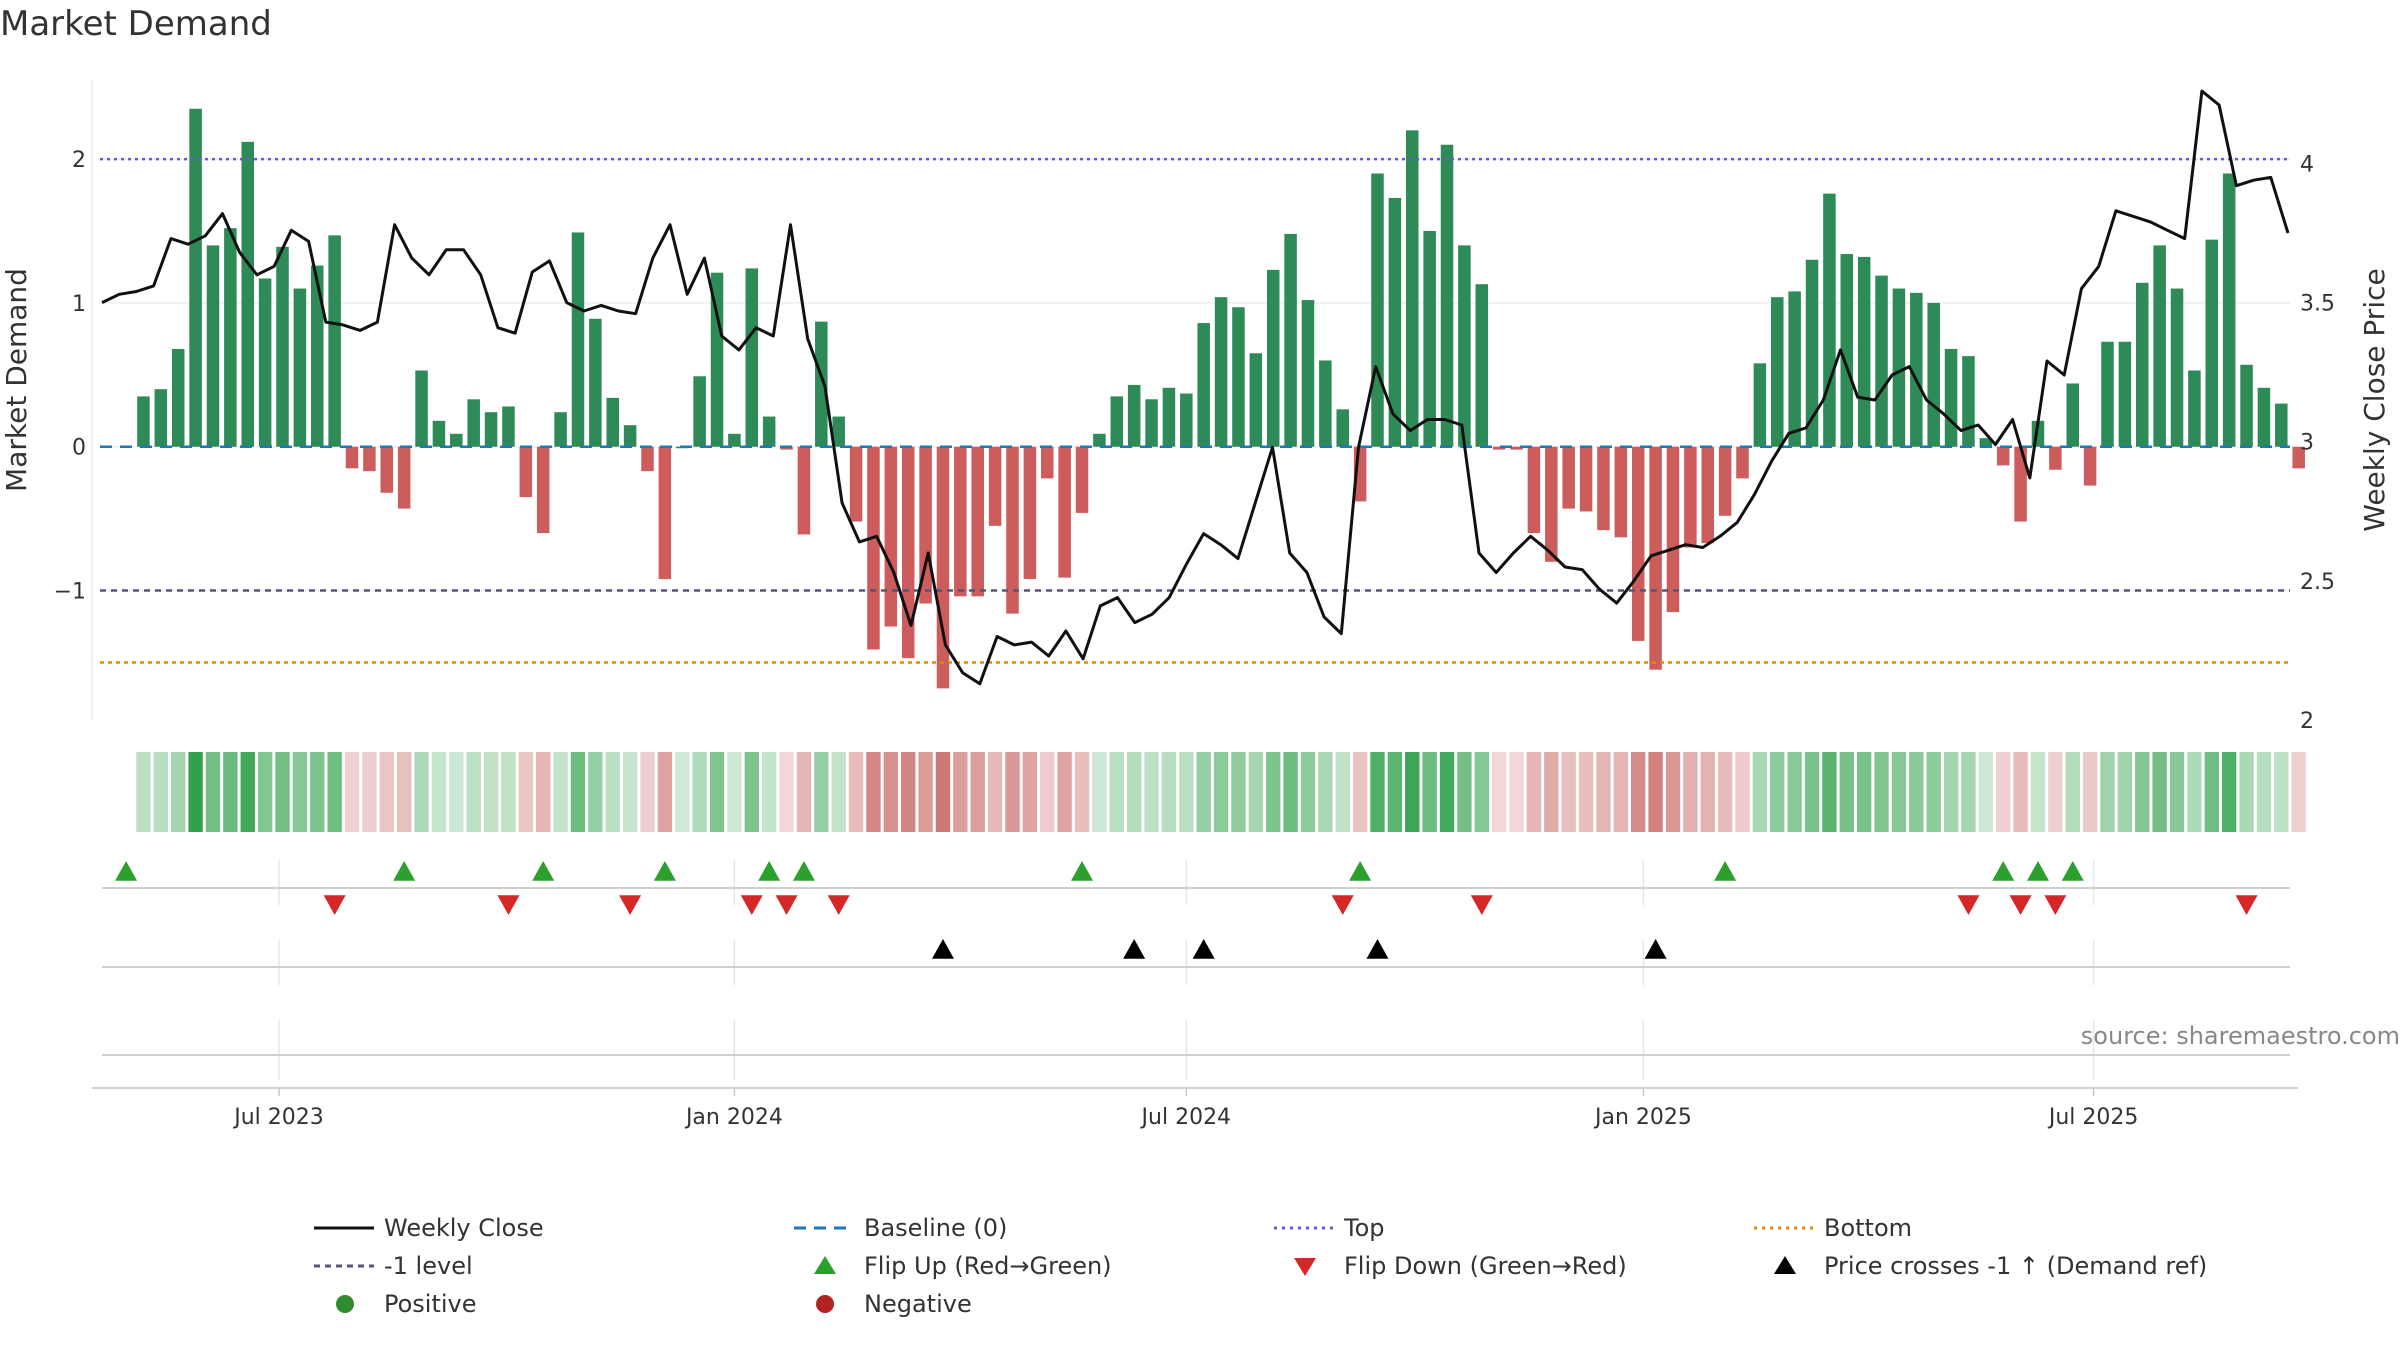  Describe the element at coordinates (1186, 1117) in the screenshot. I see `x-tick-label: Jul 2024` at that location.